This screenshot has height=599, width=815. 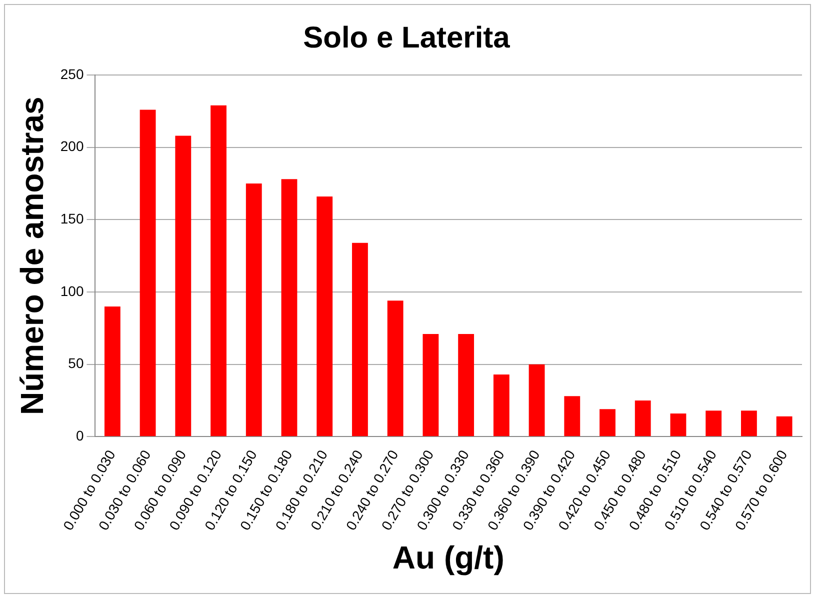 I want to click on y-tick-label: 50, so click(x=76, y=363).